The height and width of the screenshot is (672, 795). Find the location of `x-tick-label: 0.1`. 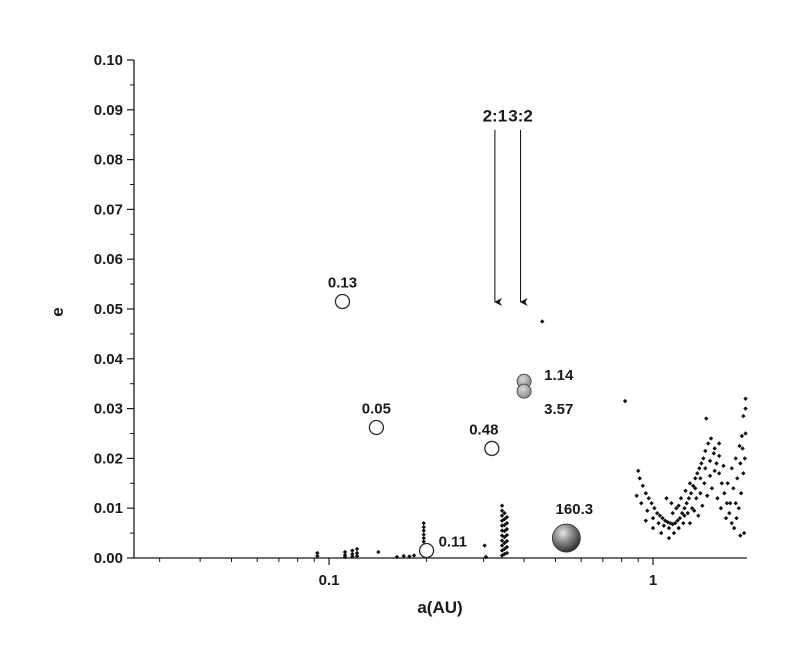

x-tick-label: 0.1 is located at coordinates (329, 580).